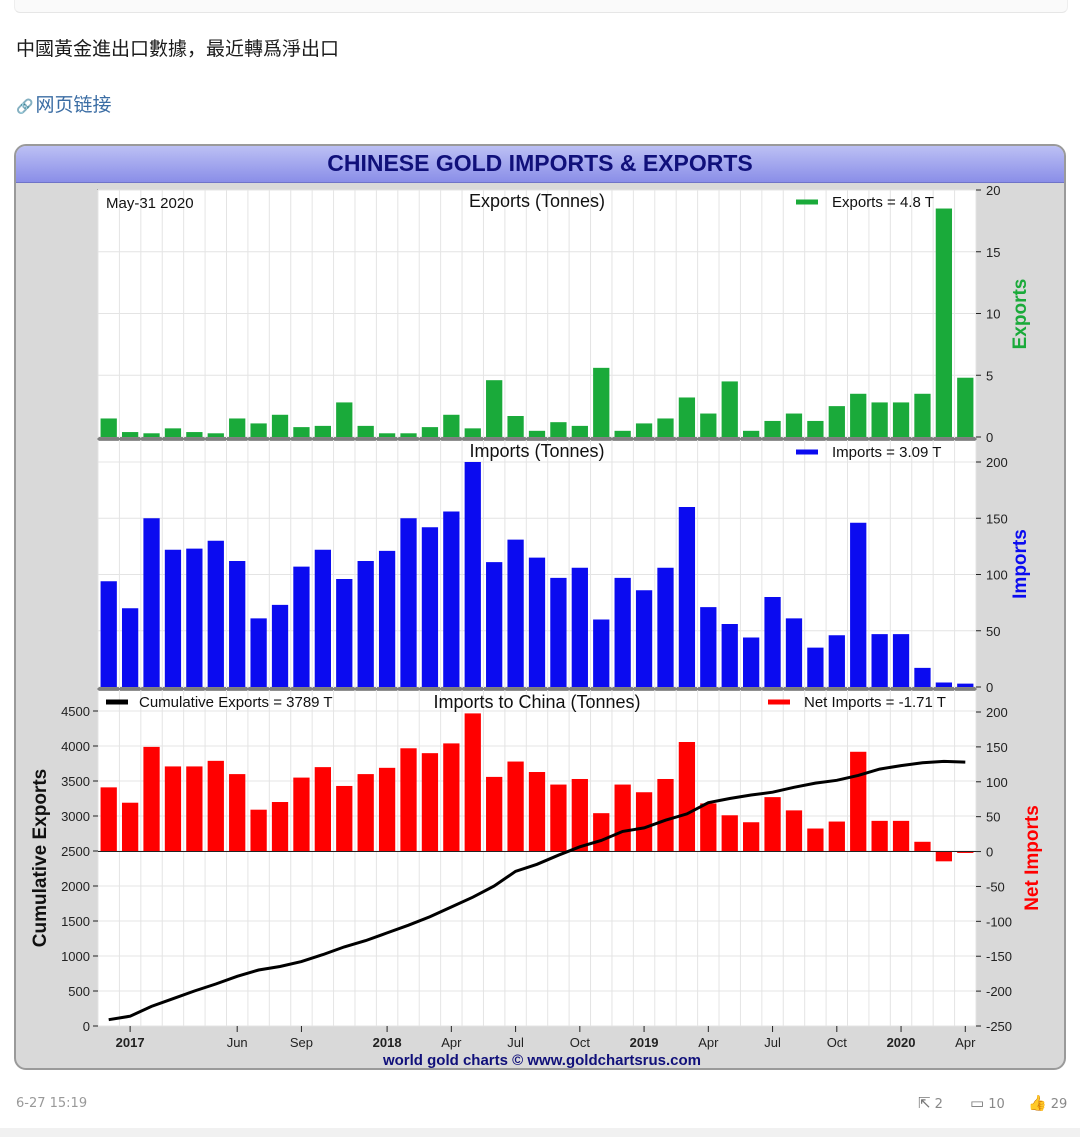  Describe the element at coordinates (997, 518) in the screenshot. I see `panel-1-ytick-label: 150` at that location.